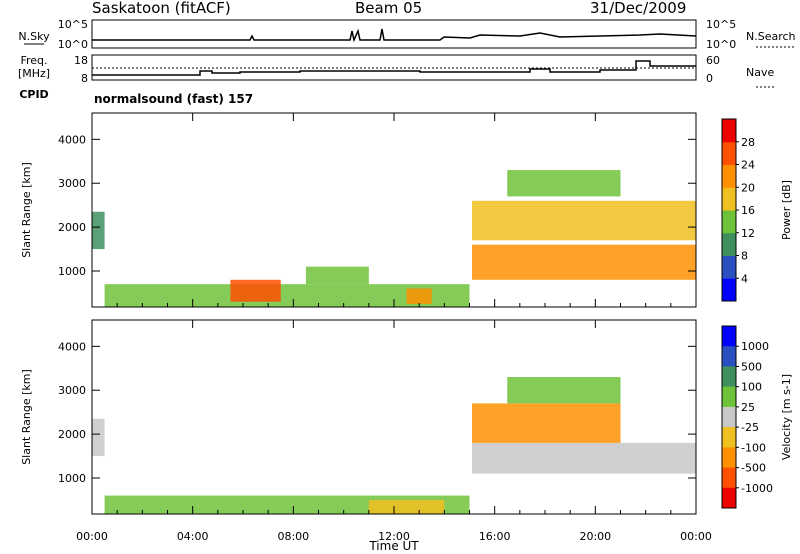 The height and width of the screenshot is (554, 800). What do you see at coordinates (748, 142) in the screenshot?
I see `colorbar-tick-label: 28` at bounding box center [748, 142].